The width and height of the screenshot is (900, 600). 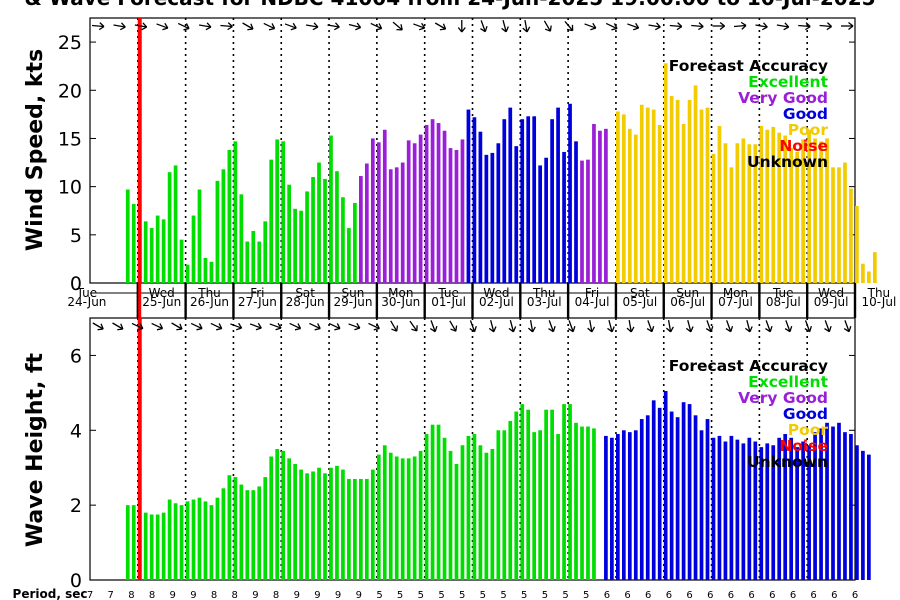 What do you see at coordinates (90, 595) in the screenshot?
I see `period-value: 7` at bounding box center [90, 595].